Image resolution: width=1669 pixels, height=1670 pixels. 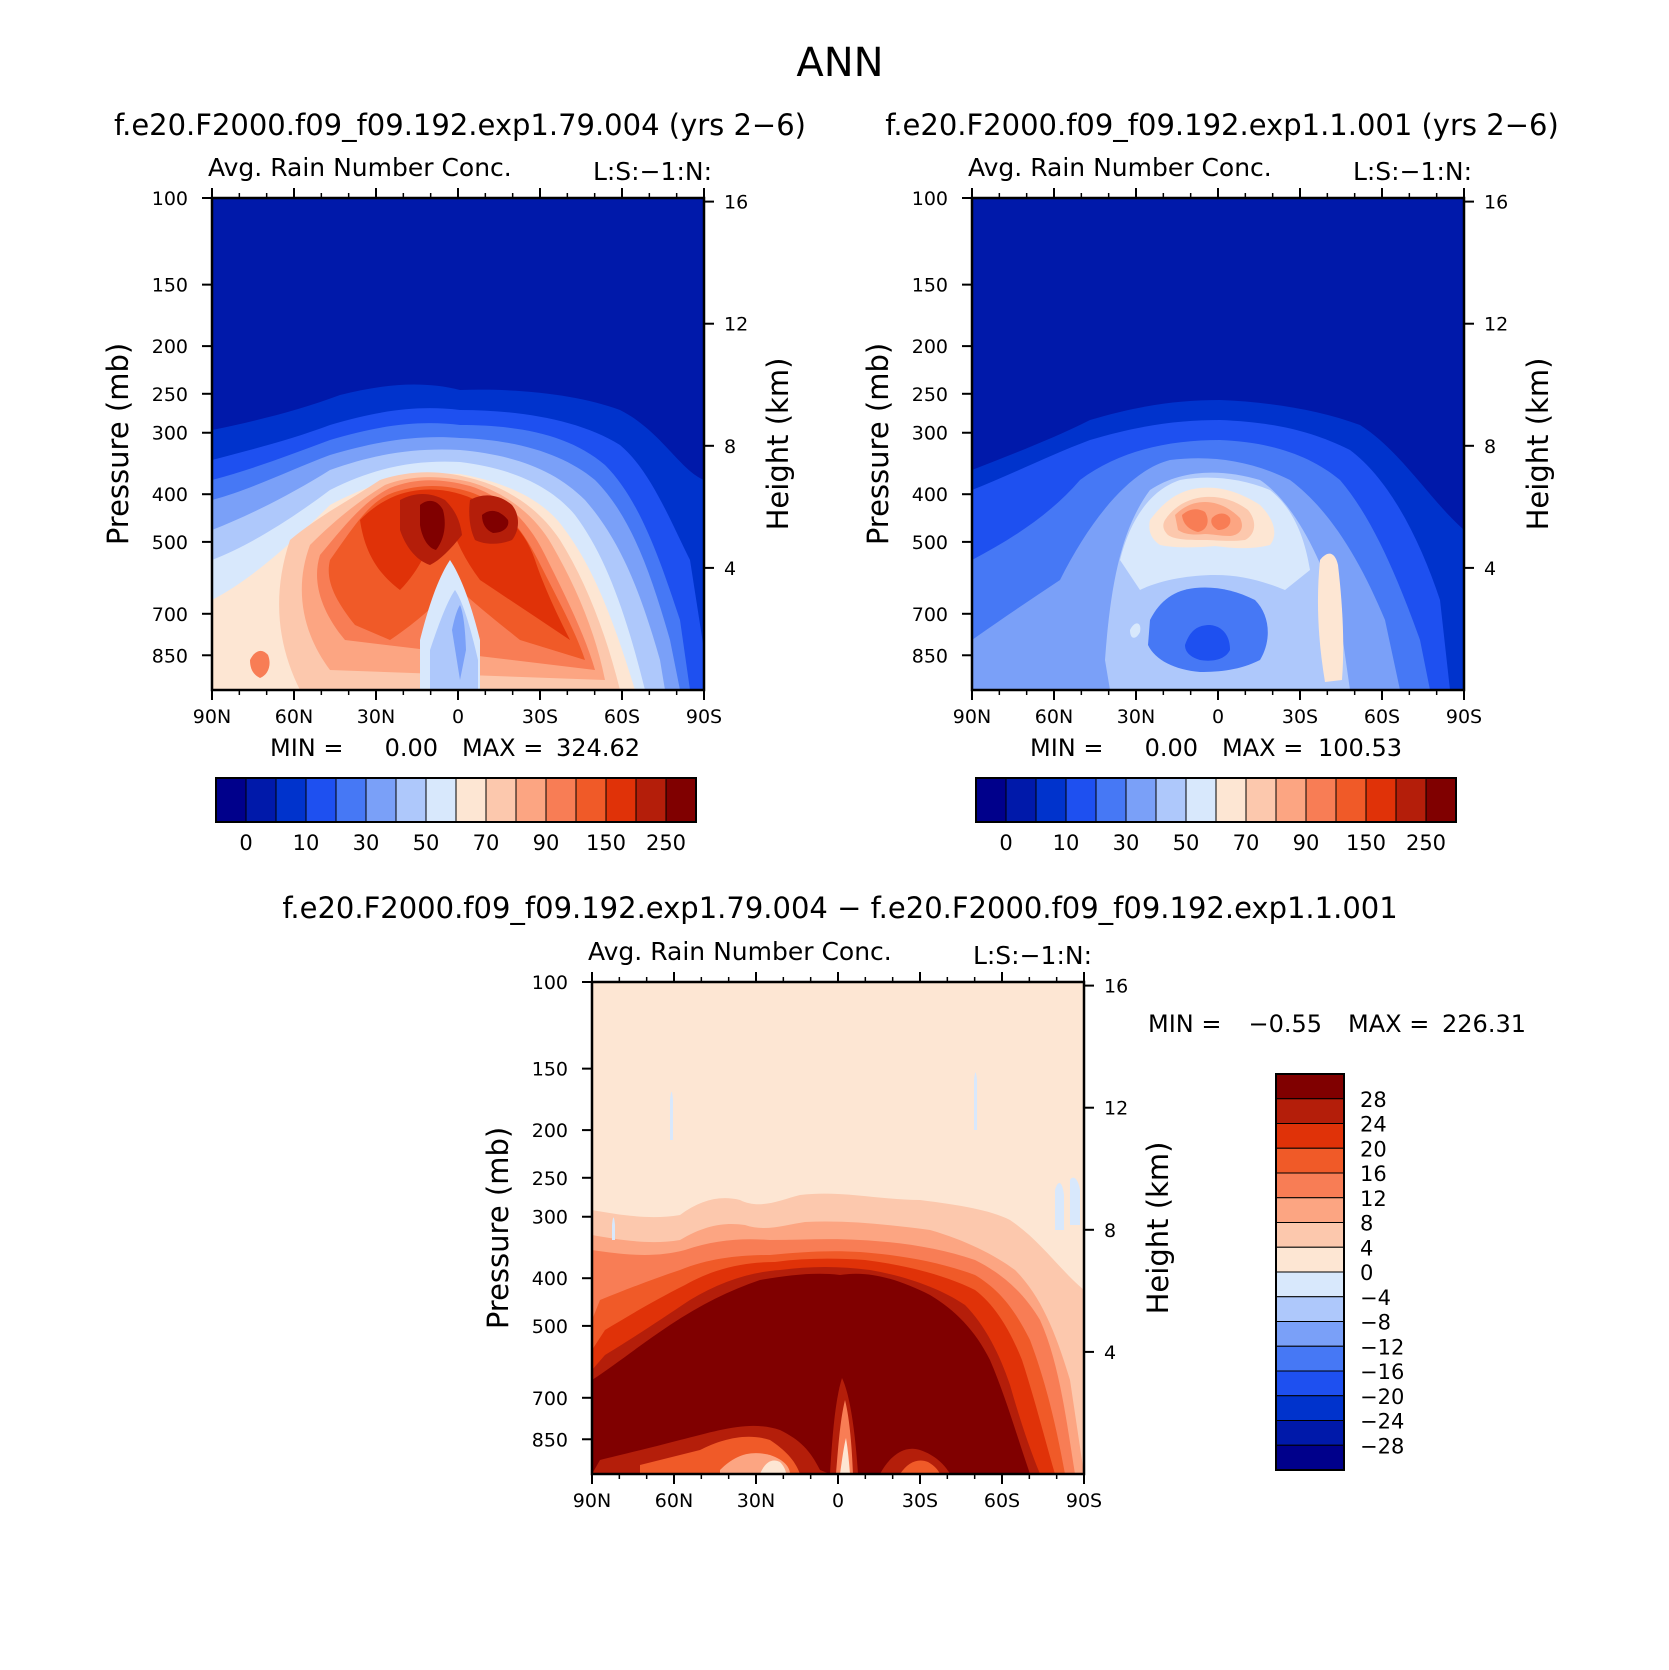 What do you see at coordinates (1360, 748) in the screenshot?
I see `control-max-value: 100.53` at bounding box center [1360, 748].